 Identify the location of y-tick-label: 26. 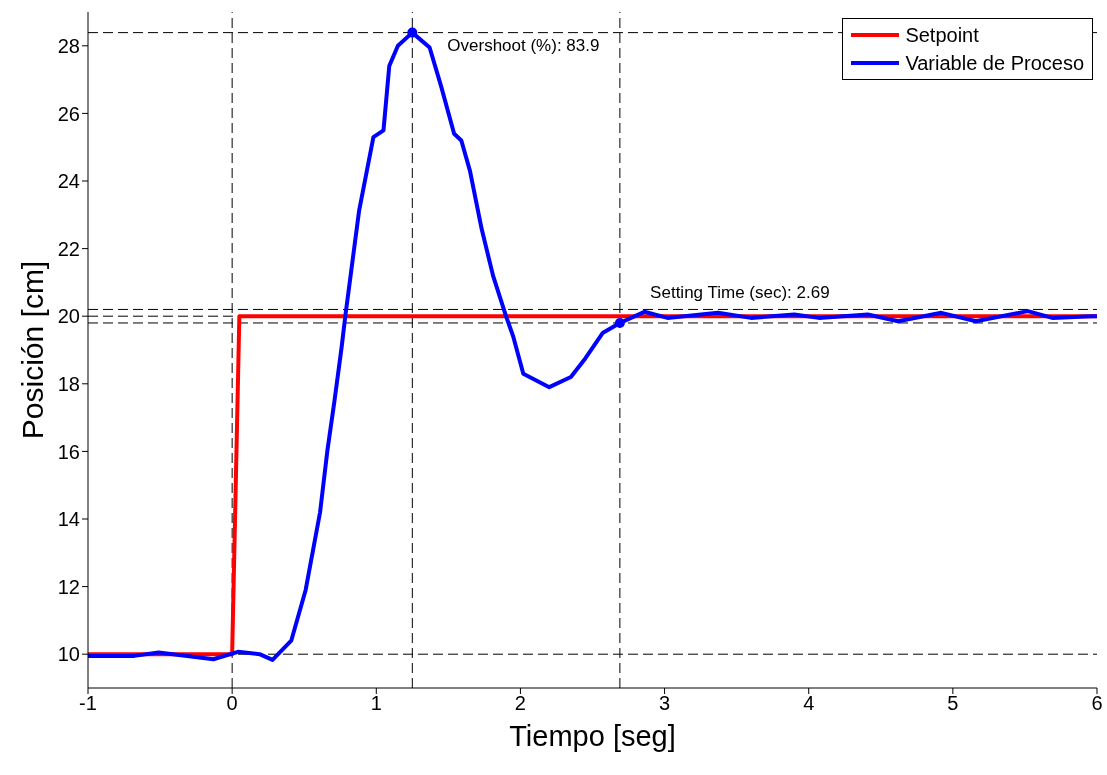
(68, 113).